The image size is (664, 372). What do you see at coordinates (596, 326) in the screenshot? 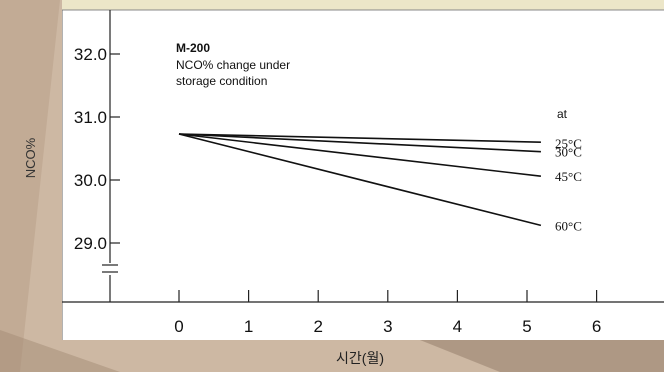
I see `x-tick-label: 6` at bounding box center [596, 326].